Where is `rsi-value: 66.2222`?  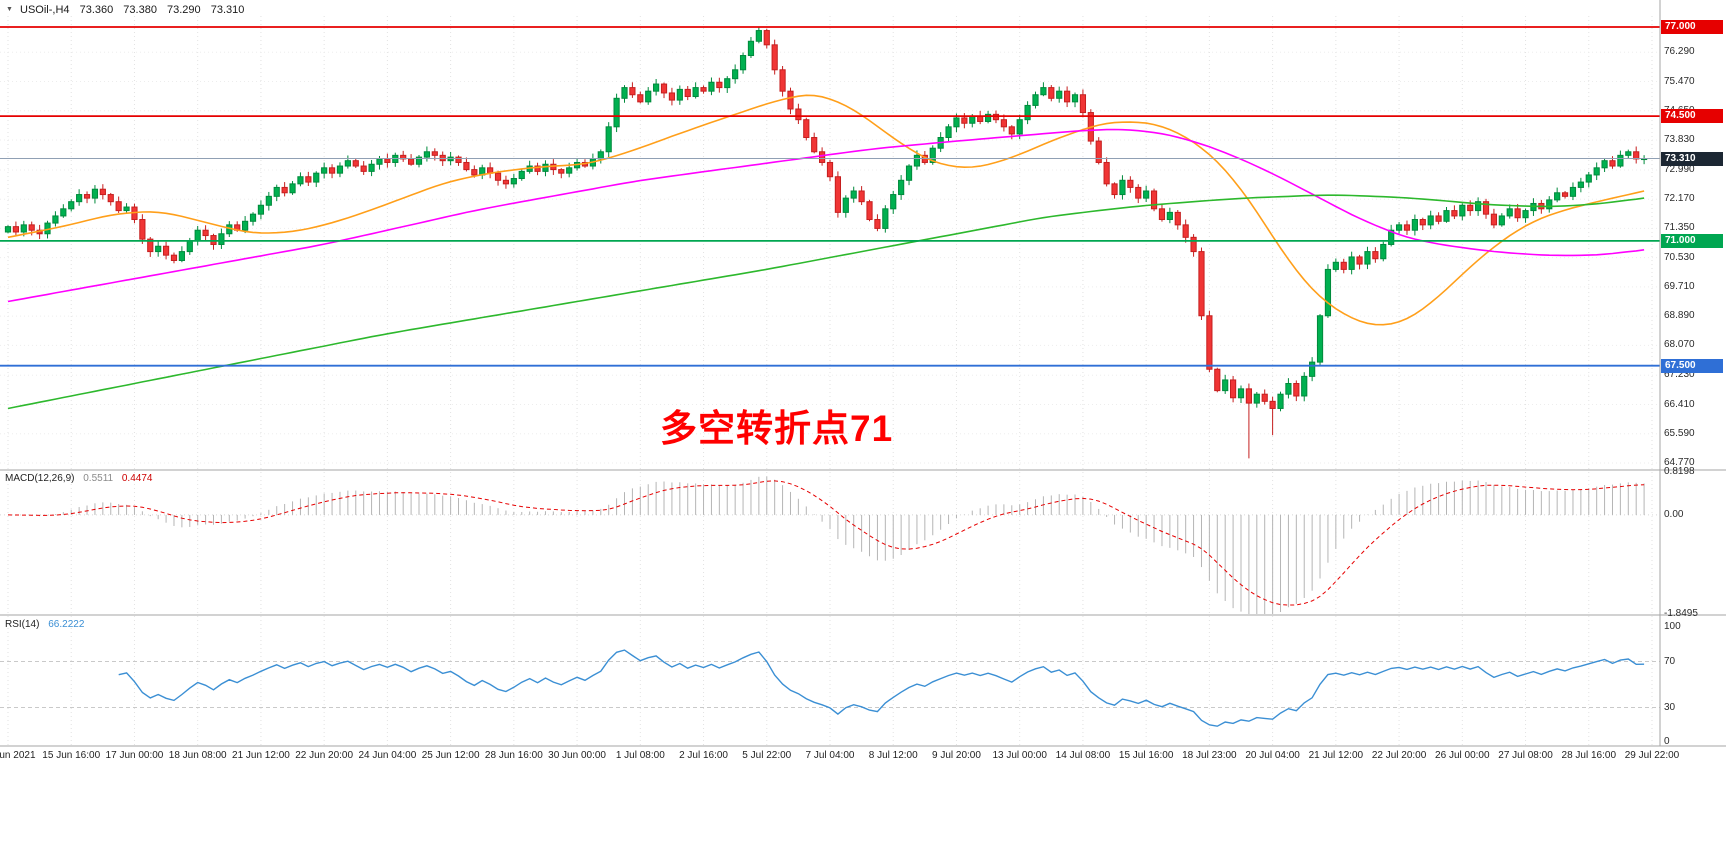 rsi-value: 66.2222 is located at coordinates (66, 624).